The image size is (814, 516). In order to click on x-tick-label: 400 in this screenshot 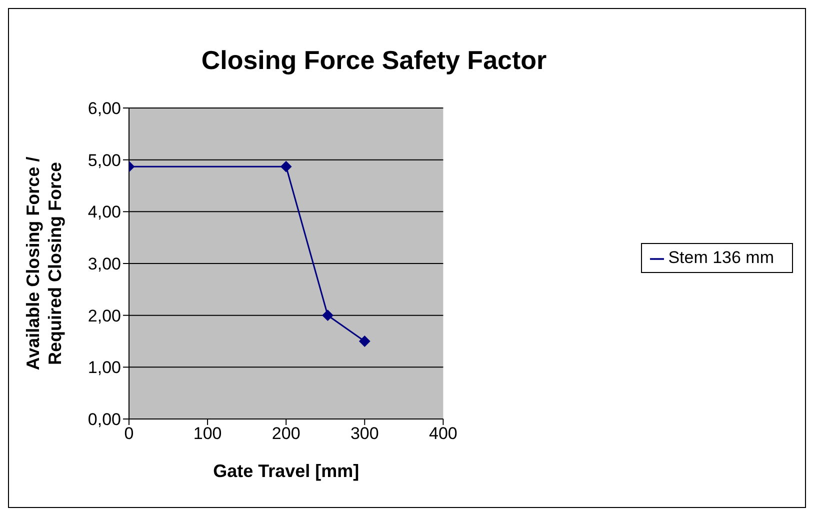, I will do `click(443, 434)`.